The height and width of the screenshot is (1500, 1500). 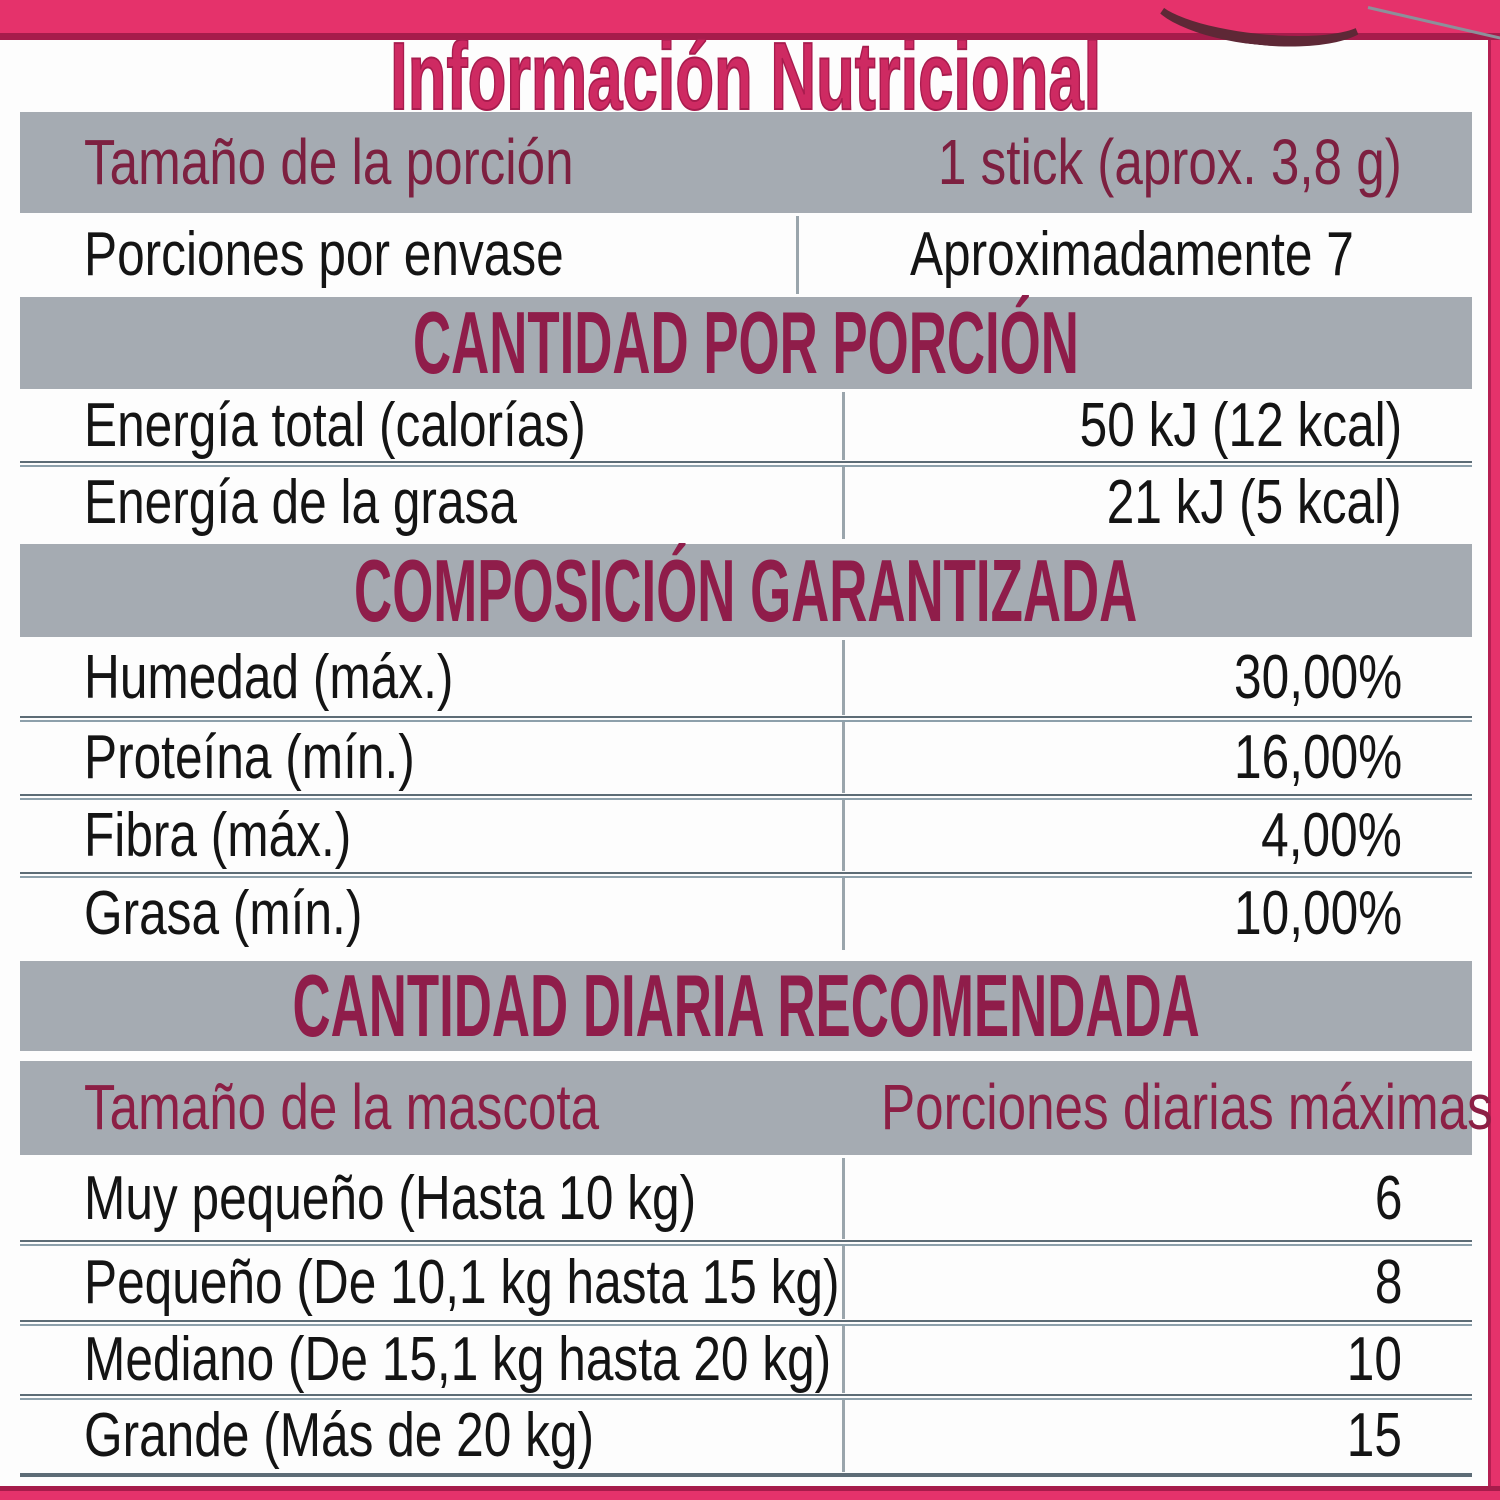 I want to click on row-value: 10,00%, so click(x=1317, y=914).